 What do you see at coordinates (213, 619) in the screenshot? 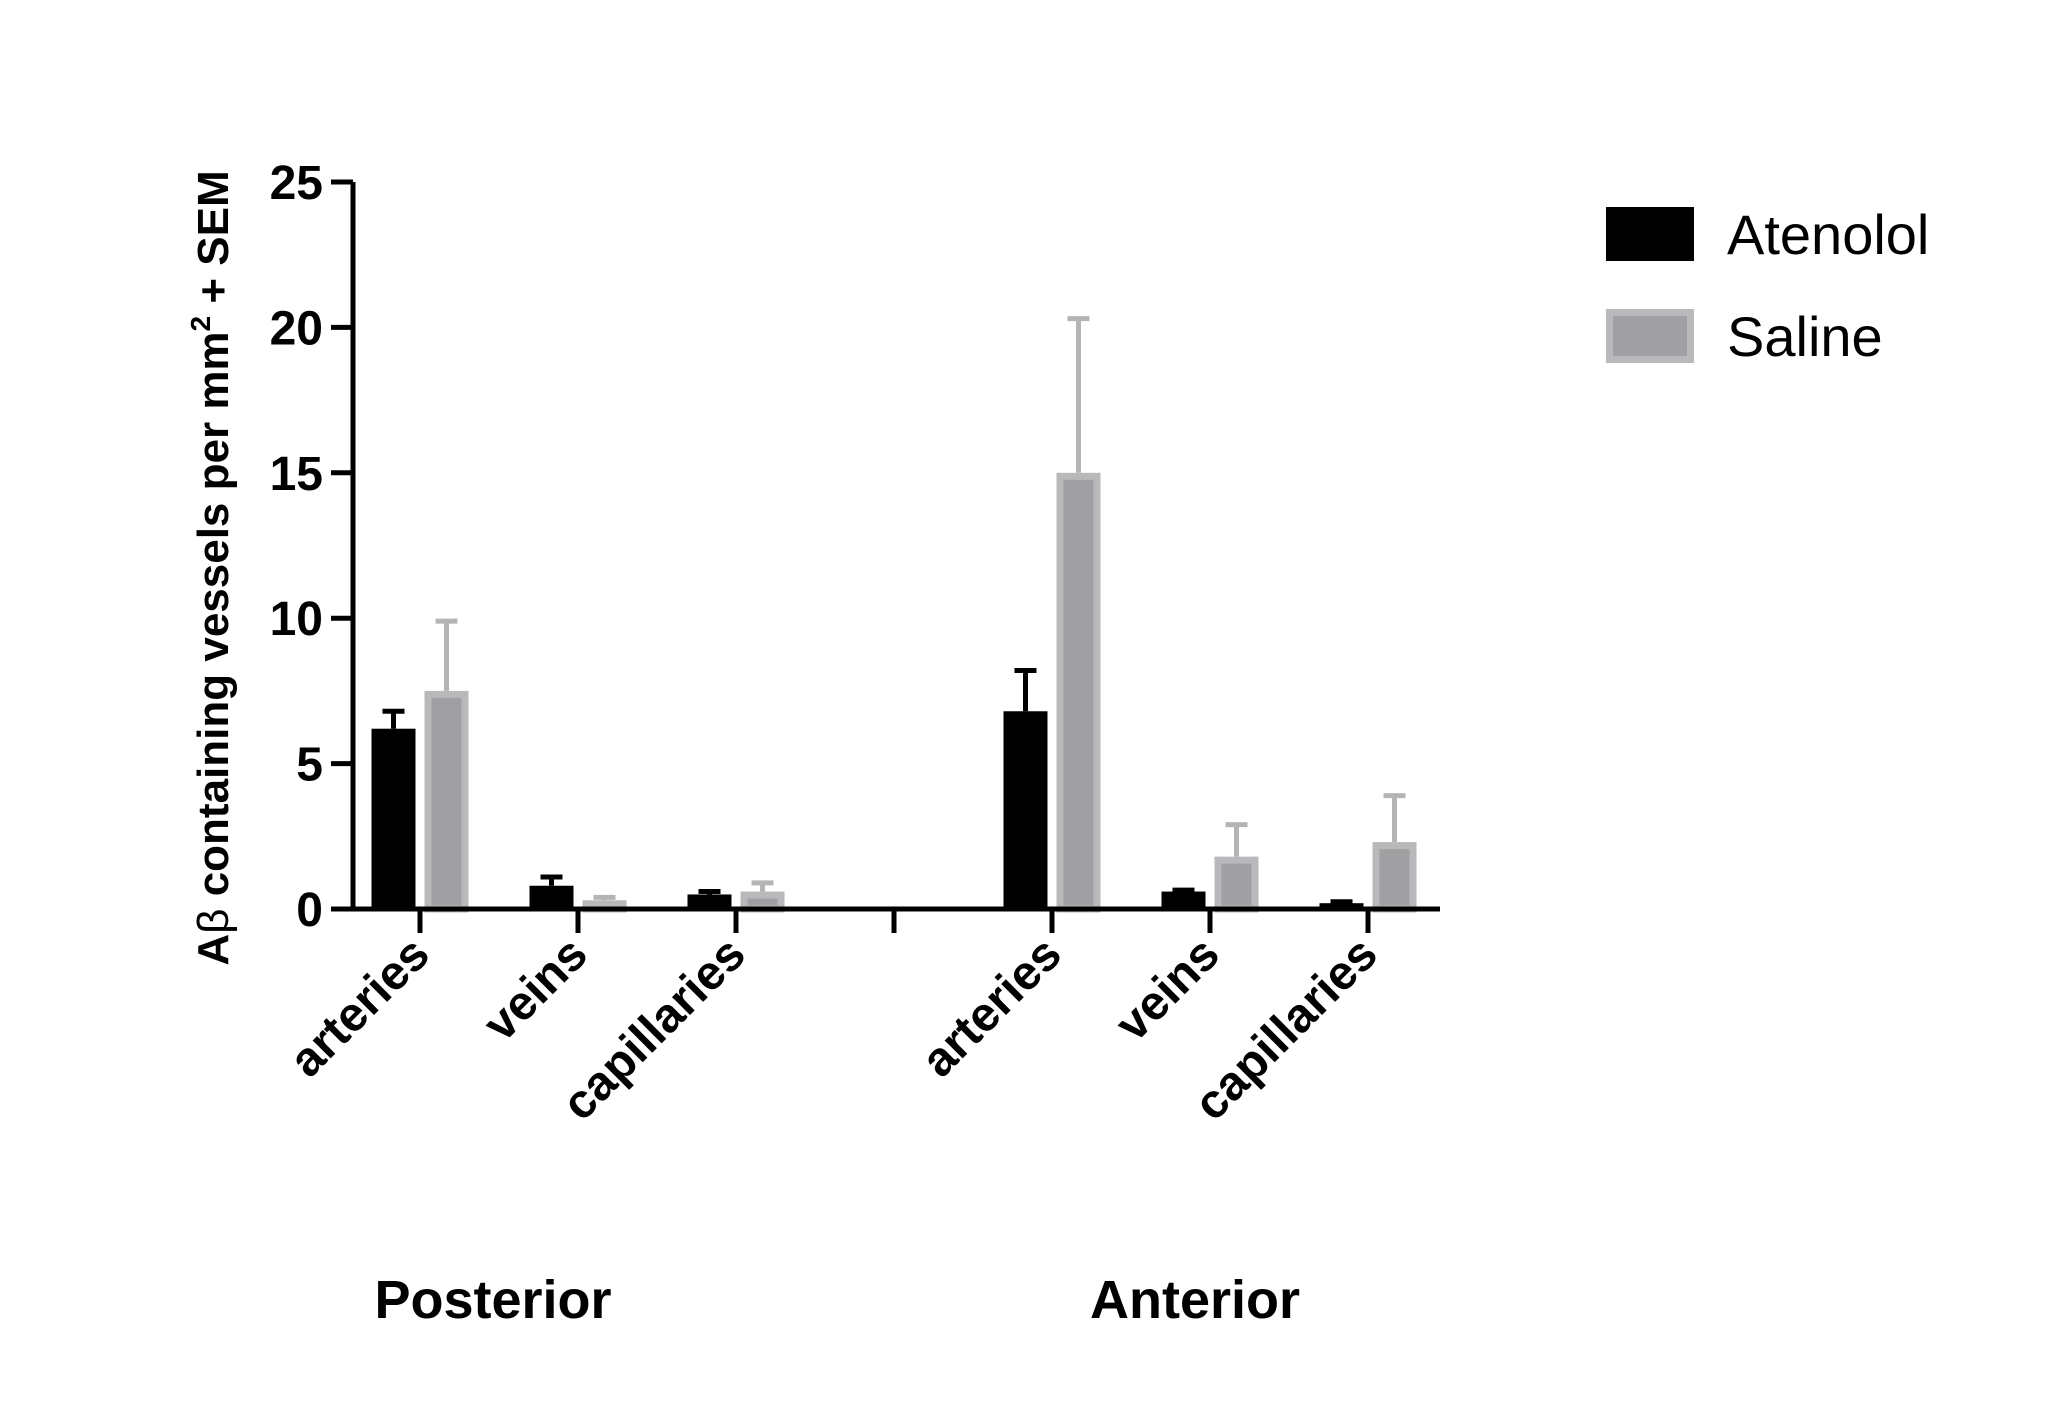
I see `y-axis-label-main: containing vessels per mm` at bounding box center [213, 619].